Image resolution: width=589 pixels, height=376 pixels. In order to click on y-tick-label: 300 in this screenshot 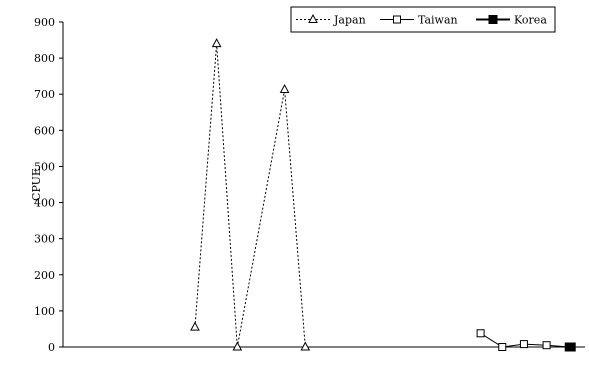, I will do `click(44, 239)`.